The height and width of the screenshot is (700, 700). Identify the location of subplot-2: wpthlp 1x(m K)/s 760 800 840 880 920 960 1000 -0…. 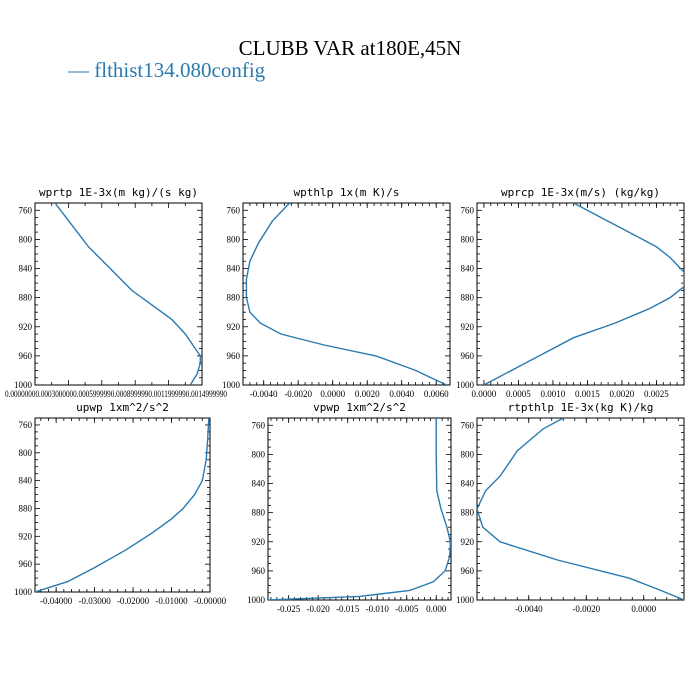
(336, 292).